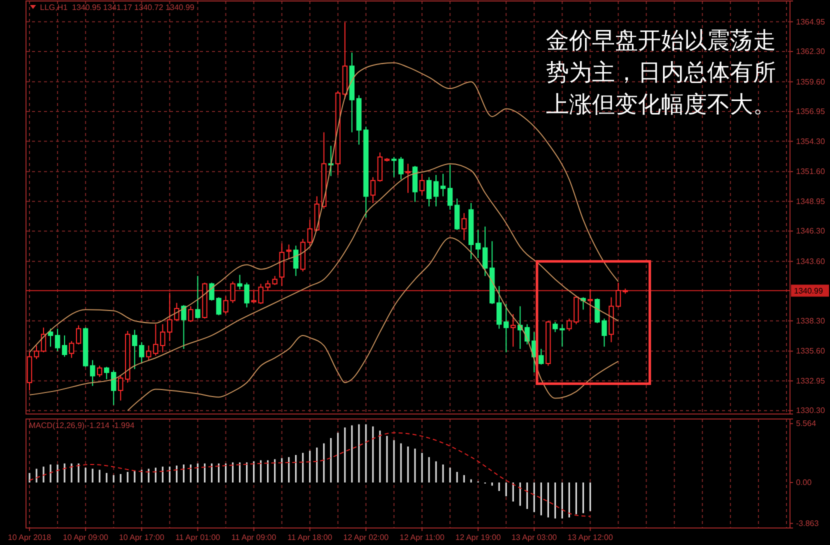 This screenshot has width=830, height=545. I want to click on y-tick-label: 1335.60, so click(811, 351).